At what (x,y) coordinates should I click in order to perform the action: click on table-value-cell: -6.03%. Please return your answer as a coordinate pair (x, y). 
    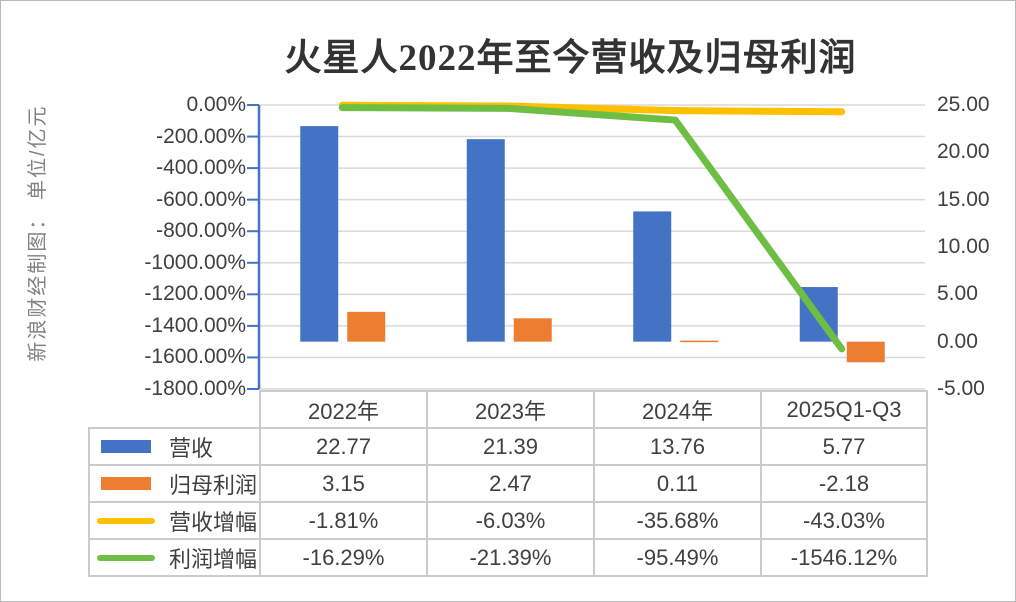
    Looking at the image, I should click on (510, 520).